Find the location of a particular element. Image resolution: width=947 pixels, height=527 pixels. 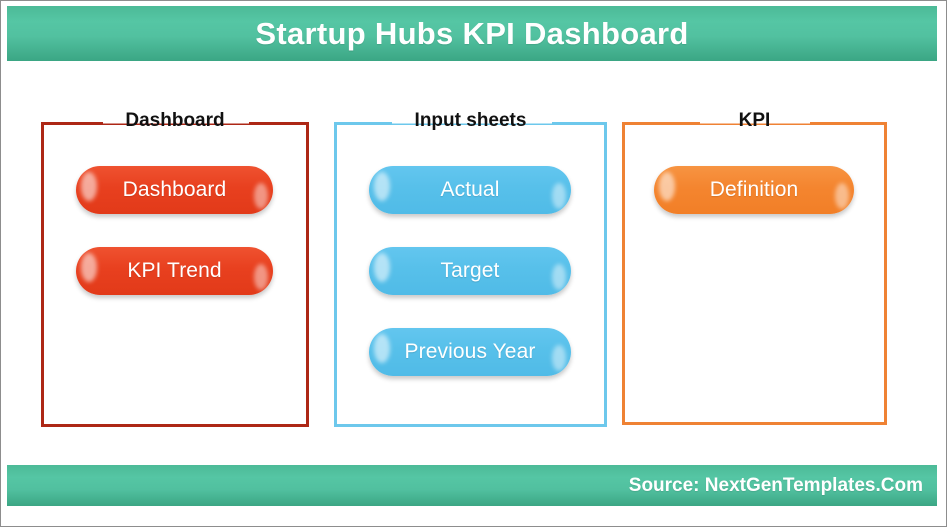

group-dashboard-label: Dashboard is located at coordinates (175, 120).